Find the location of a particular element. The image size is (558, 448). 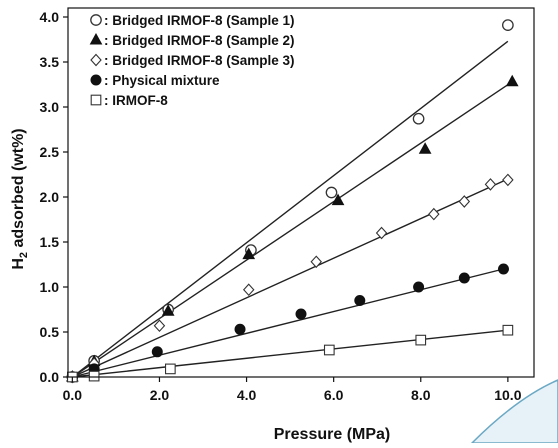

y-tick-label: 4.0 is located at coordinates (50, 17).